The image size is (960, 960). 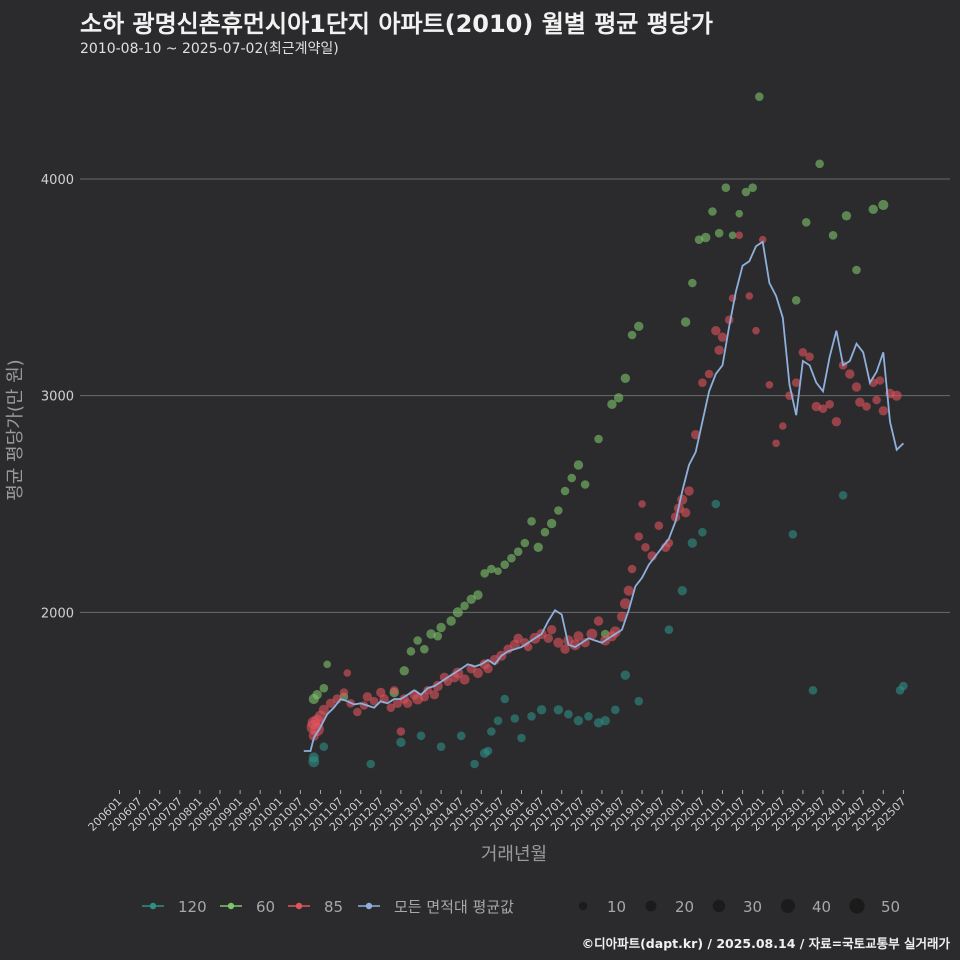 I want to click on x-axis-label: 거래년월, so click(x=514, y=854).